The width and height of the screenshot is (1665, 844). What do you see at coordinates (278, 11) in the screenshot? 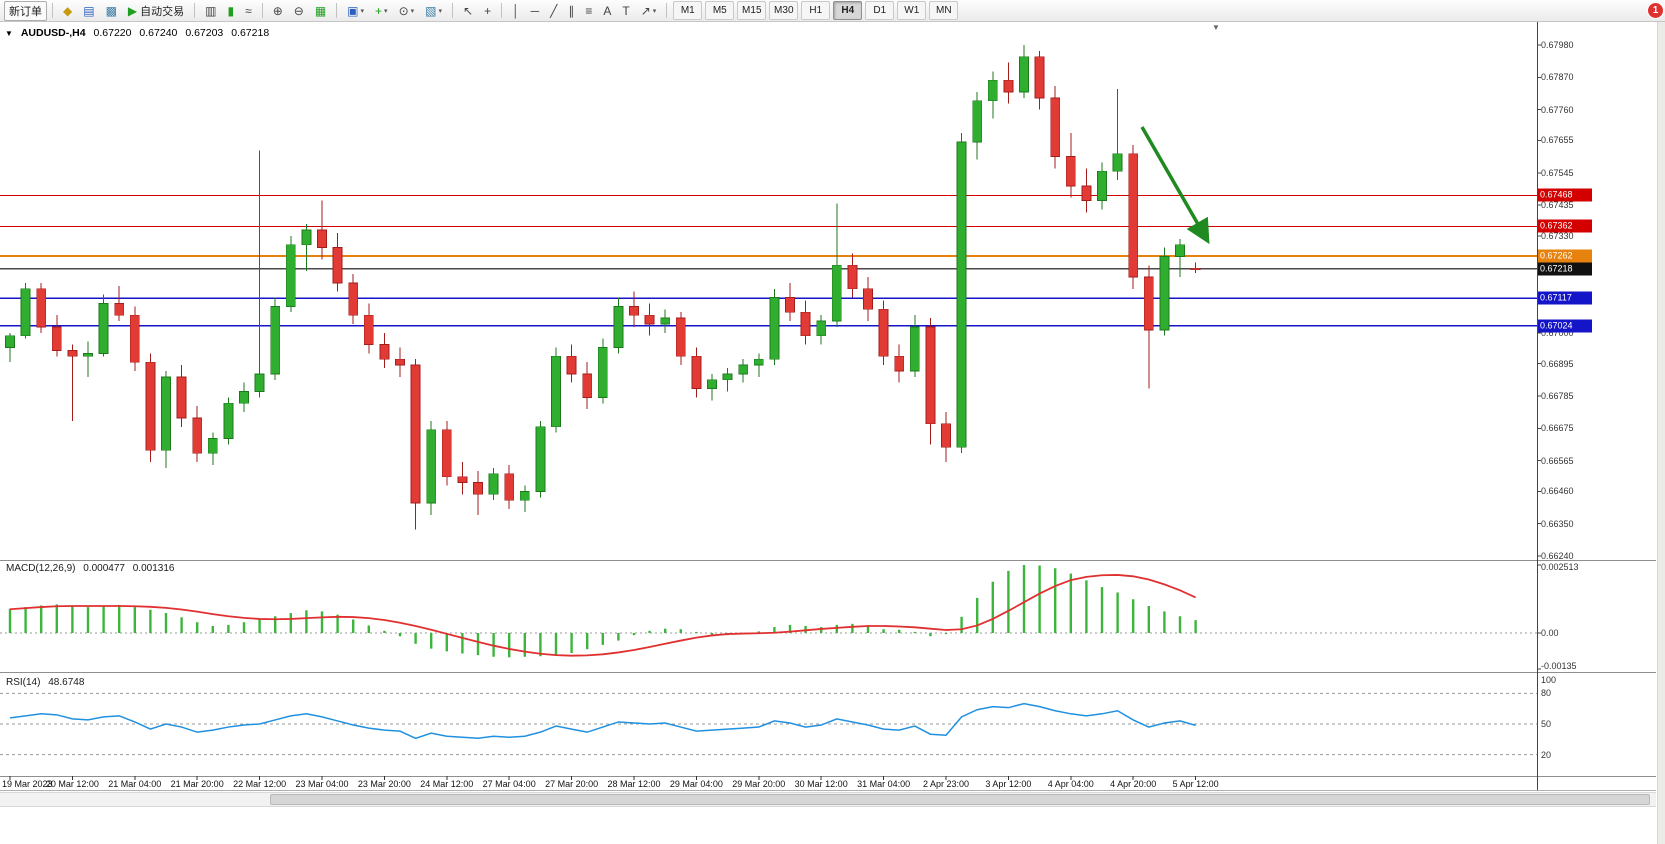
I see `zoom-in-button: ⊕` at bounding box center [278, 11].